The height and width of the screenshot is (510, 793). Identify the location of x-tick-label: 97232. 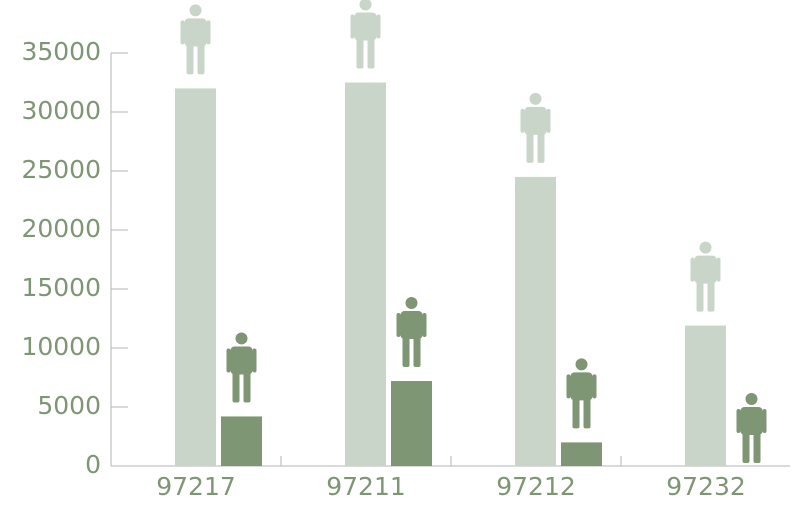
(706, 486).